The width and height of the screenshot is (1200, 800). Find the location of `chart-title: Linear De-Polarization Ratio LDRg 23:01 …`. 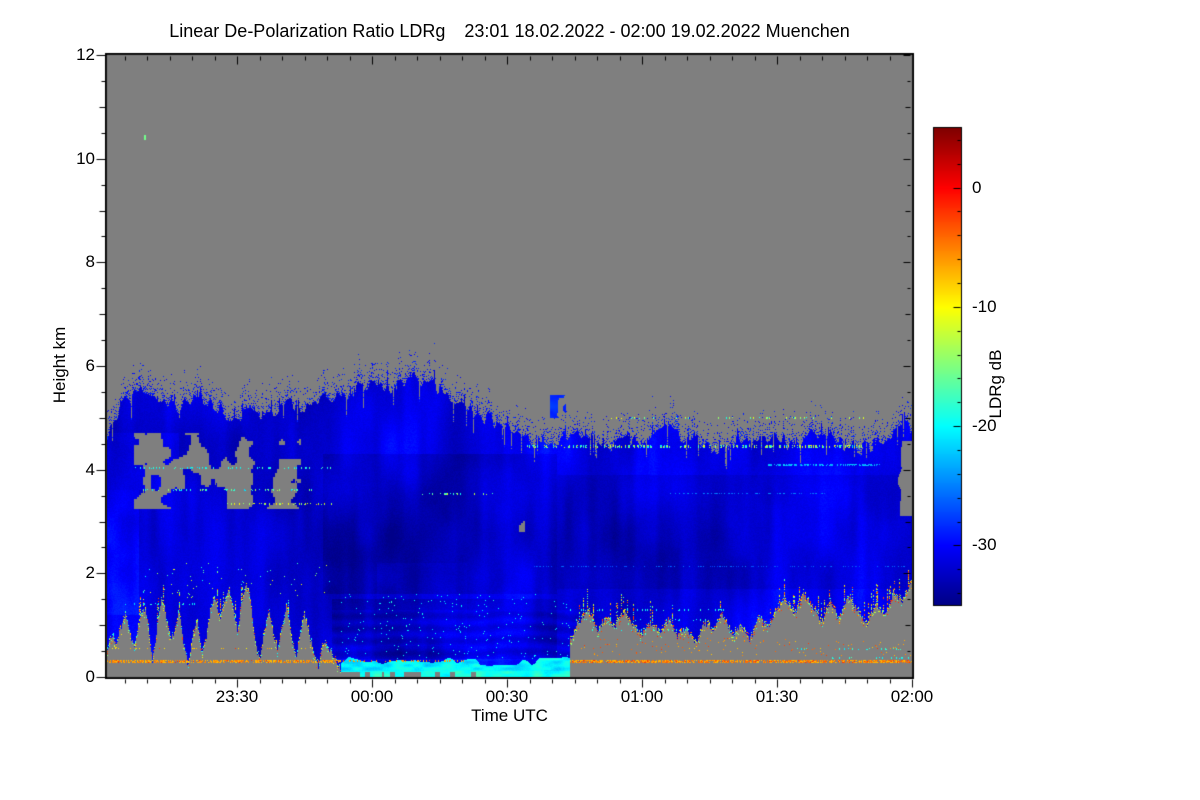

chart-title: Linear De-Polarization Ratio LDRg 23:01 … is located at coordinates (509, 31).